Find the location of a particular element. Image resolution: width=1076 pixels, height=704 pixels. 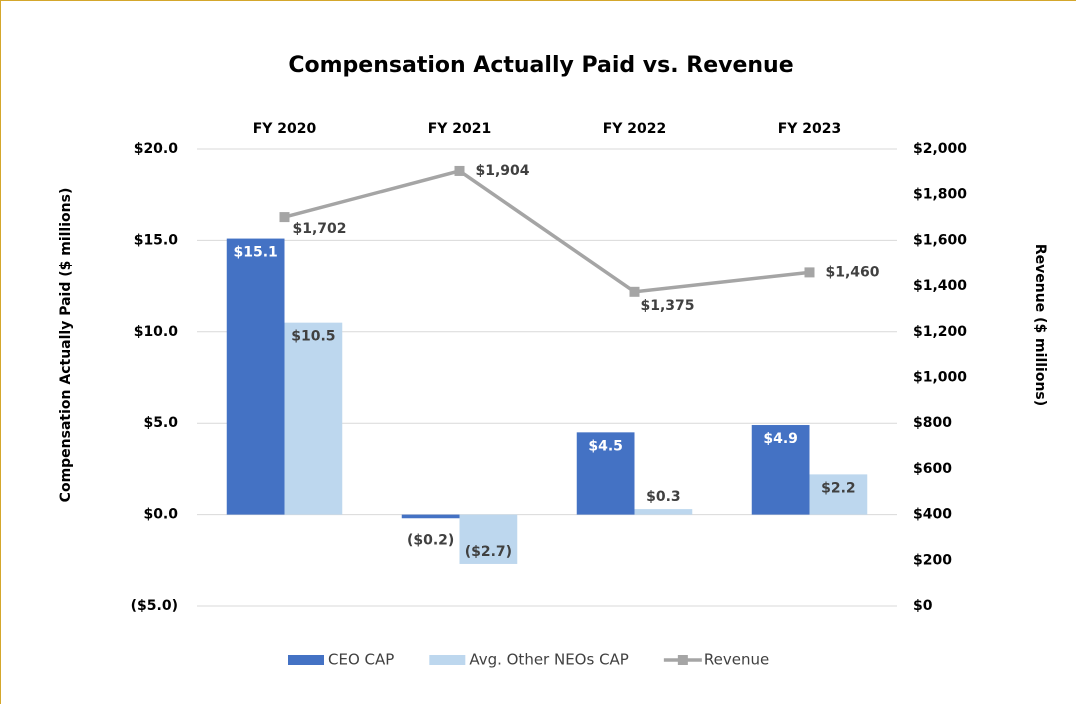

revenue-line is located at coordinates (547, 231).